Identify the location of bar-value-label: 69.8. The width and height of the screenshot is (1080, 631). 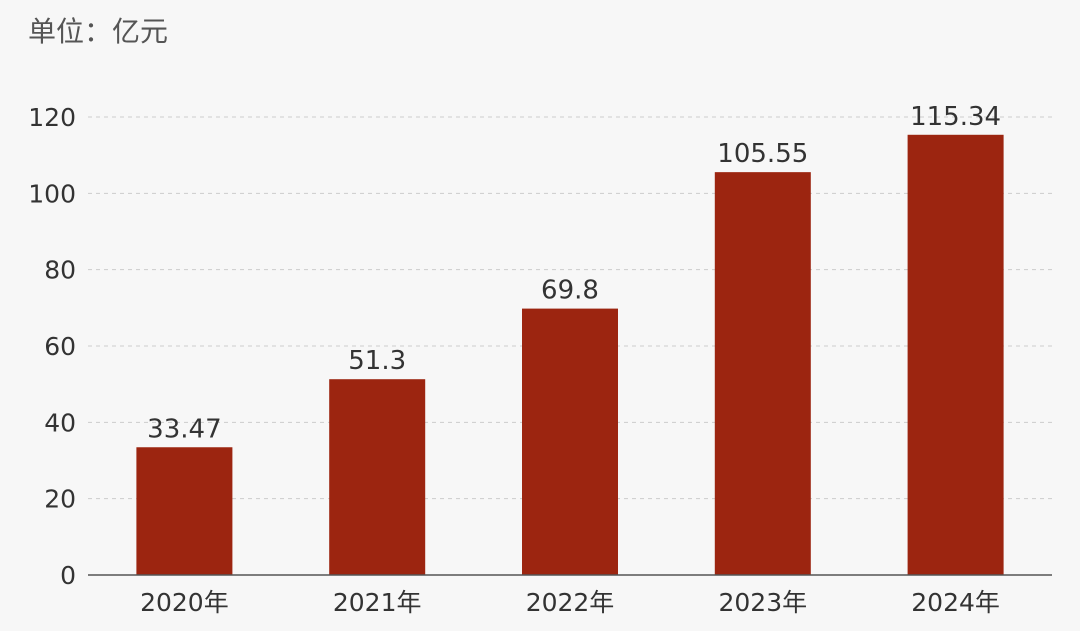
(570, 291).